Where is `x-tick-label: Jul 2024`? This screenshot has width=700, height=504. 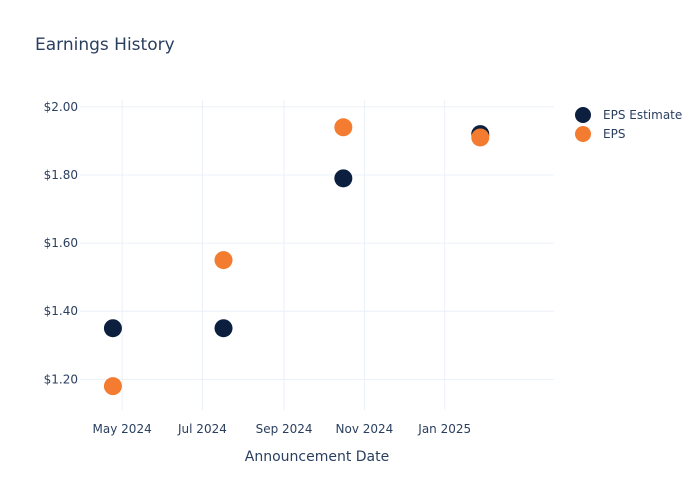 x-tick-label: Jul 2024 is located at coordinates (202, 429).